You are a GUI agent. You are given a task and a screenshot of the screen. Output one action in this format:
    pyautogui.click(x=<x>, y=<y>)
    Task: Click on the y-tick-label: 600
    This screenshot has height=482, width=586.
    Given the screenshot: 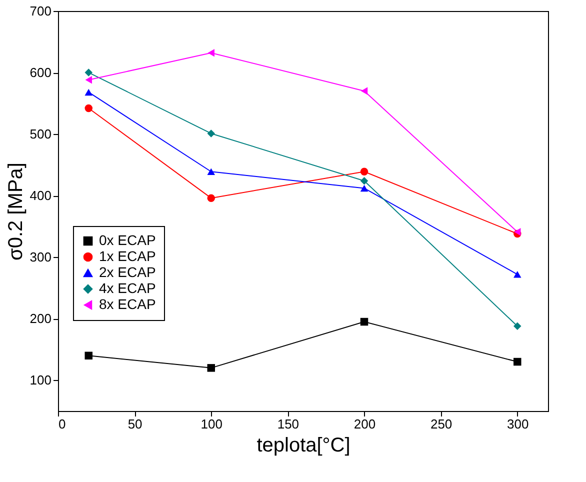 What is the action you would take?
    pyautogui.click(x=41, y=72)
    